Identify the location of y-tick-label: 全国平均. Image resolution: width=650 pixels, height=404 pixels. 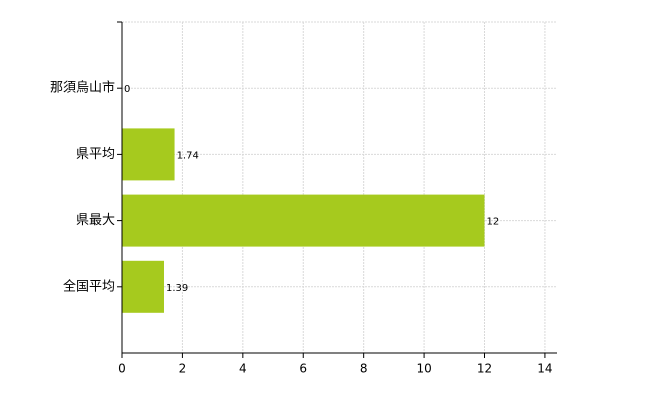
(89, 286).